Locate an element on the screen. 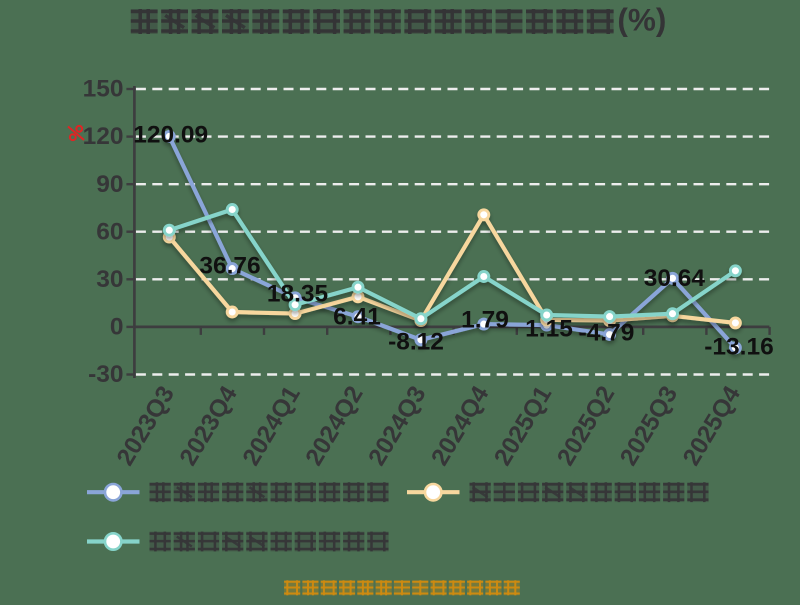  svg-text: 90 is located at coordinates (109, 184).